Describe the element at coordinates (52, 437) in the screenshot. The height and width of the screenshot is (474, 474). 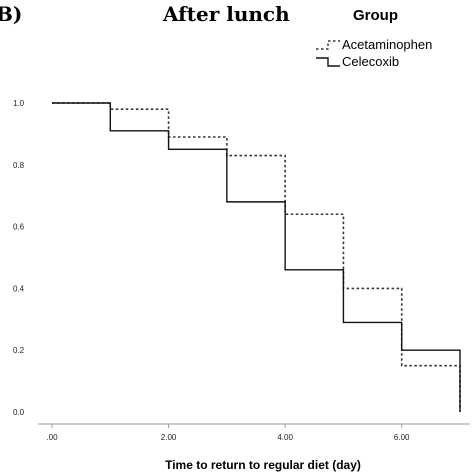
I see `x-tick-label: .00` at that location.